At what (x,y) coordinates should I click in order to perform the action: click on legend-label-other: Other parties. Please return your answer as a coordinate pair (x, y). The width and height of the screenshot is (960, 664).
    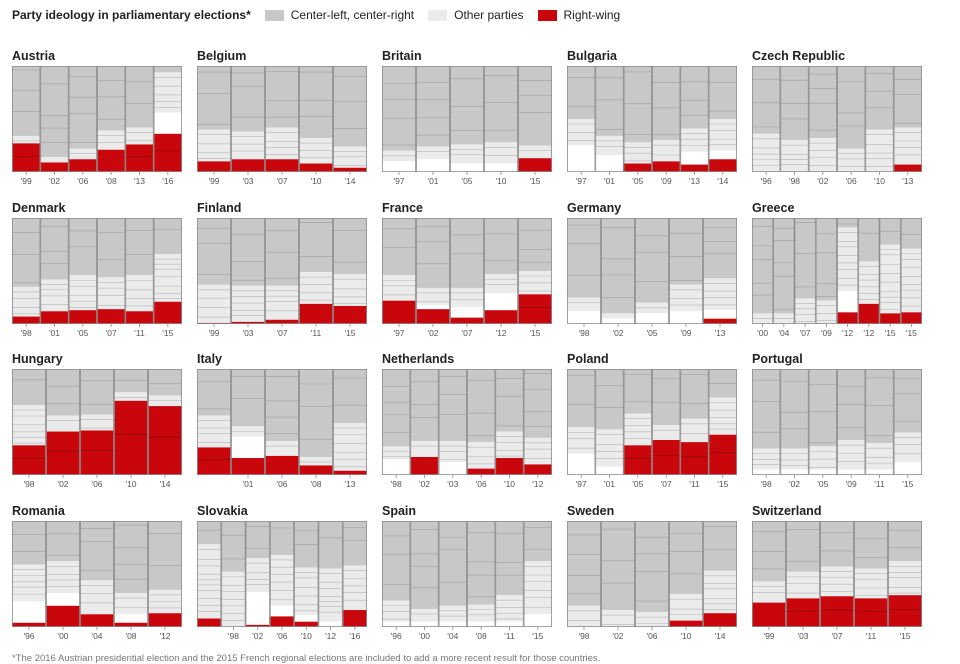
    Looking at the image, I should click on (489, 15).